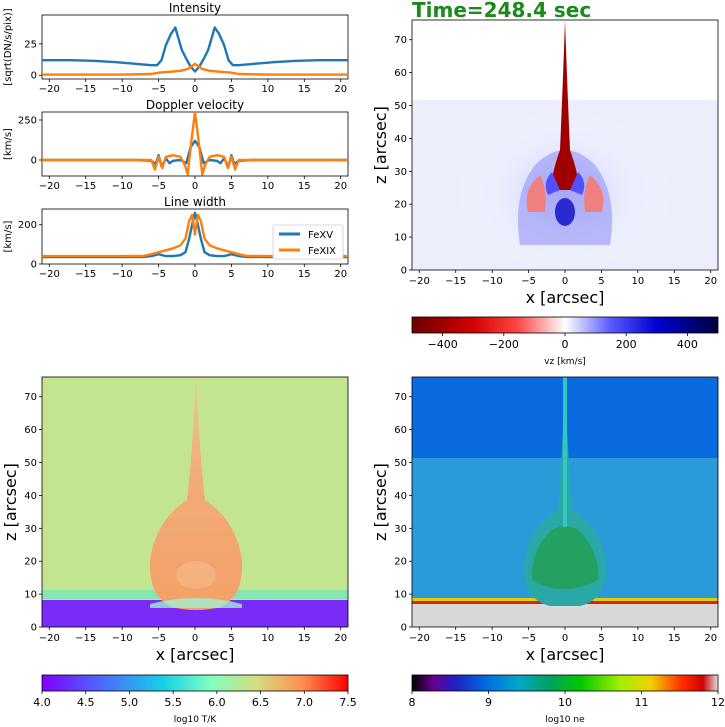 Image resolution: width=725 pixels, height=727 pixels. Describe the element at coordinates (400, 139) in the screenshot. I see `vz-ztick-label: 40` at that location.